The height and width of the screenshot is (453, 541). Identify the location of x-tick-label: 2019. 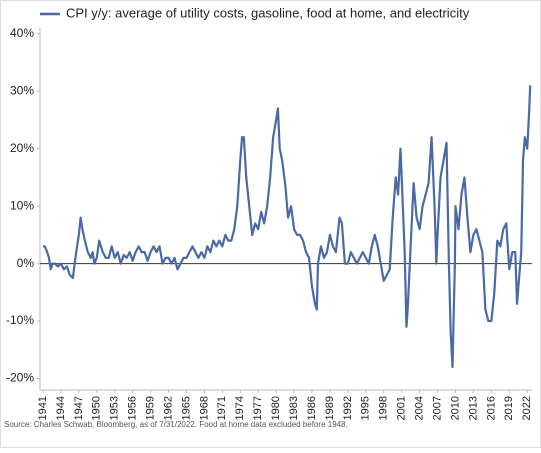
(509, 408).